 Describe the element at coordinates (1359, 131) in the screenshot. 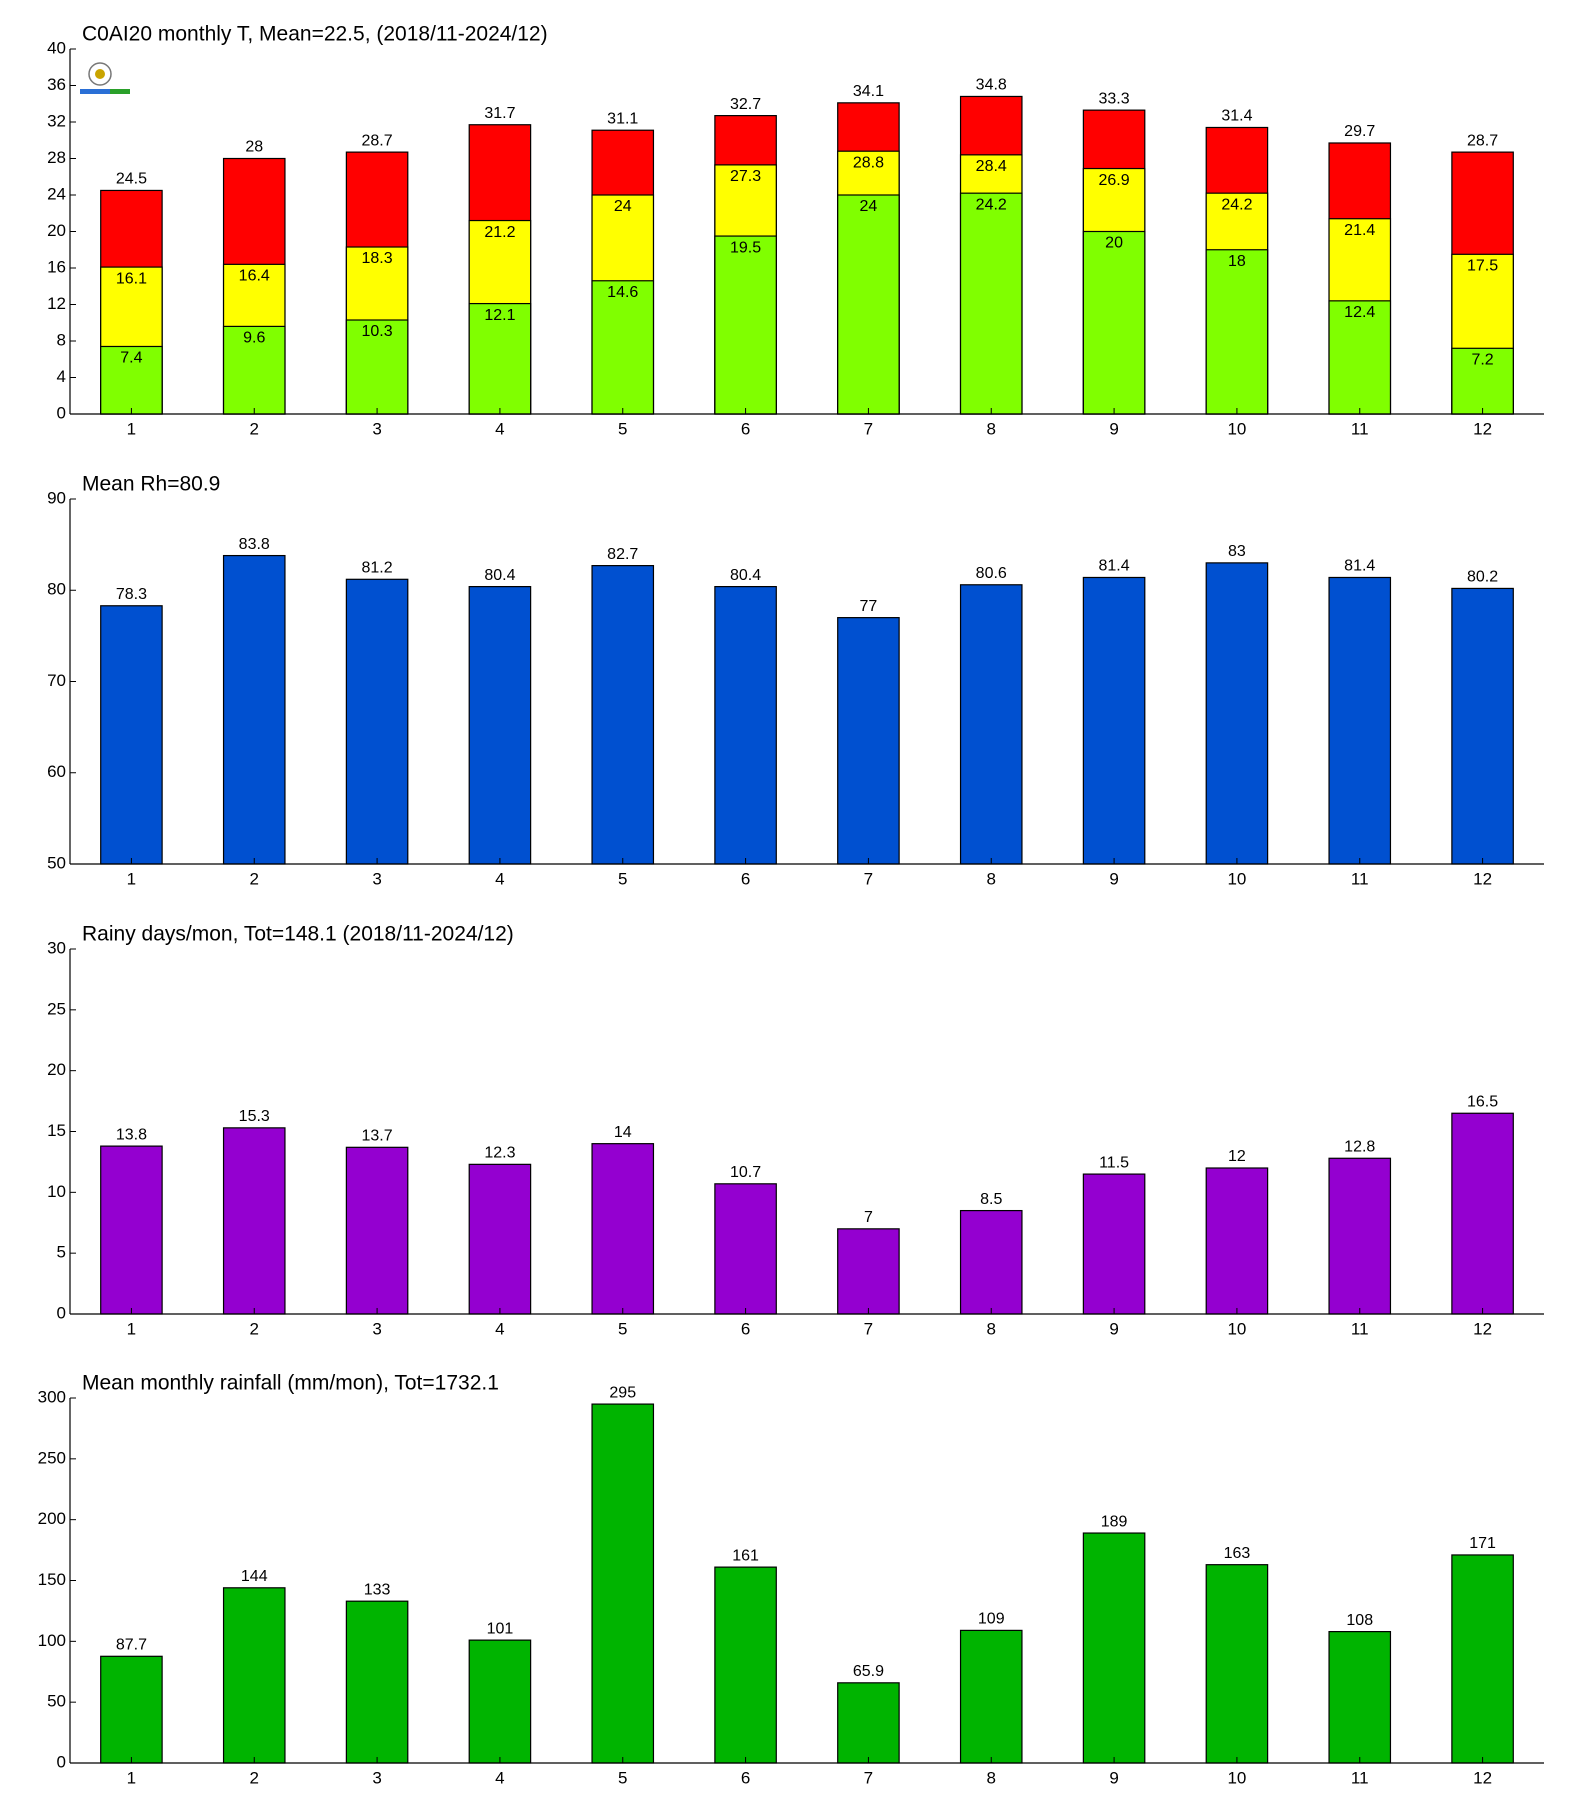

I see `value-label: 29.7` at that location.